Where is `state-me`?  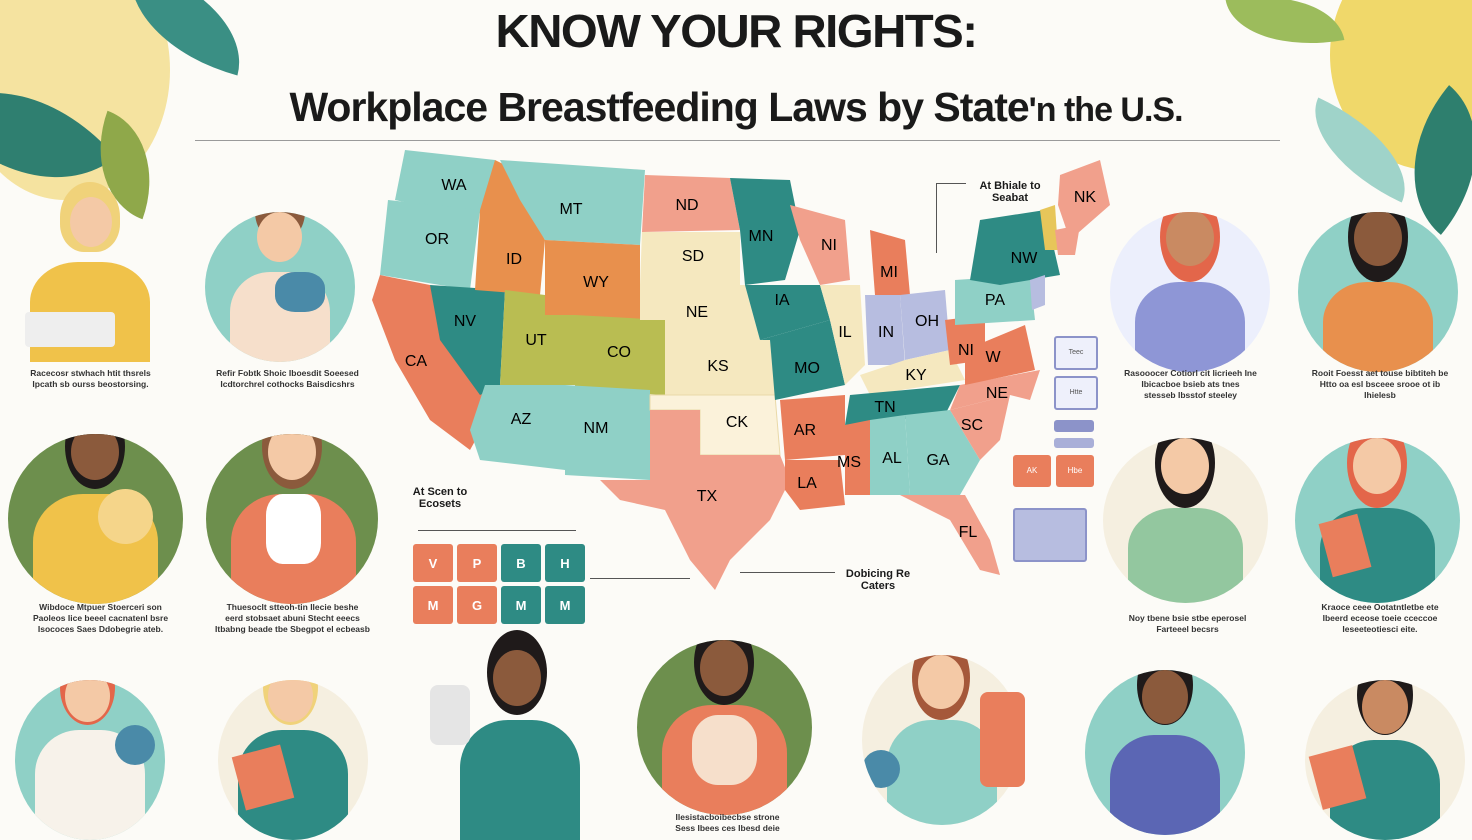
state-me is located at coordinates (1084, 200).